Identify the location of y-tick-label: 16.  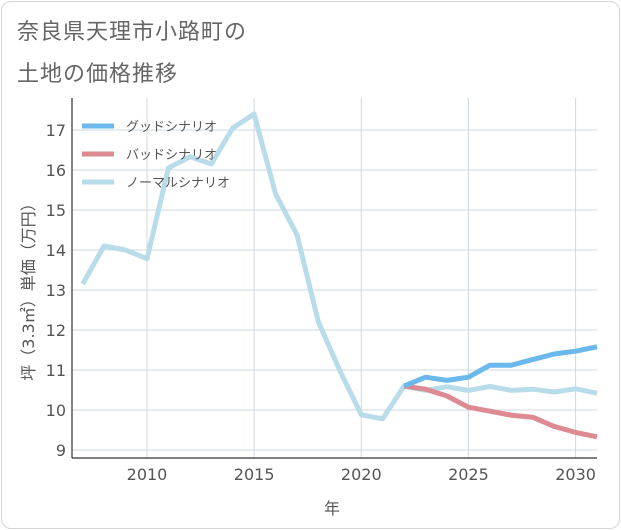
(56, 170).